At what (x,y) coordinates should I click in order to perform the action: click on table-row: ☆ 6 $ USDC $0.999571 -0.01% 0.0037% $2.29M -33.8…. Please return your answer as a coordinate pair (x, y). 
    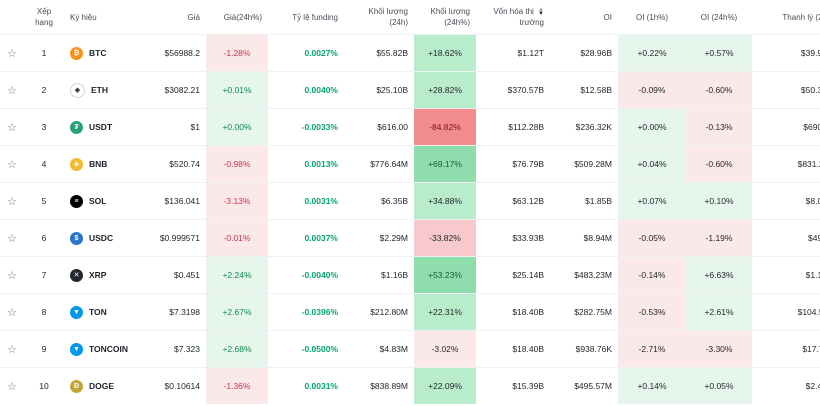
    Looking at the image, I should click on (410, 238).